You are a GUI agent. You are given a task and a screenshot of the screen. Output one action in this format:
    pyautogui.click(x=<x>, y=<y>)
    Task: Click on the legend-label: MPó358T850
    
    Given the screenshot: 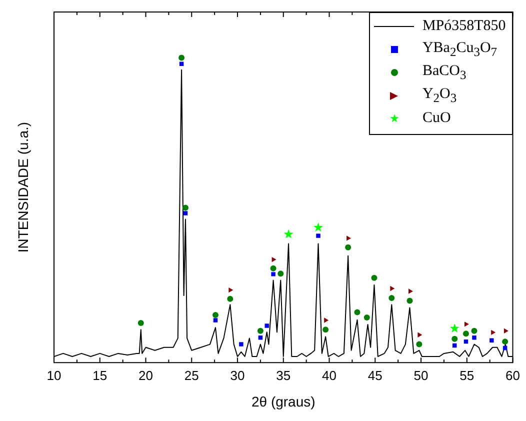 What is the action you would take?
    pyautogui.click(x=464, y=26)
    